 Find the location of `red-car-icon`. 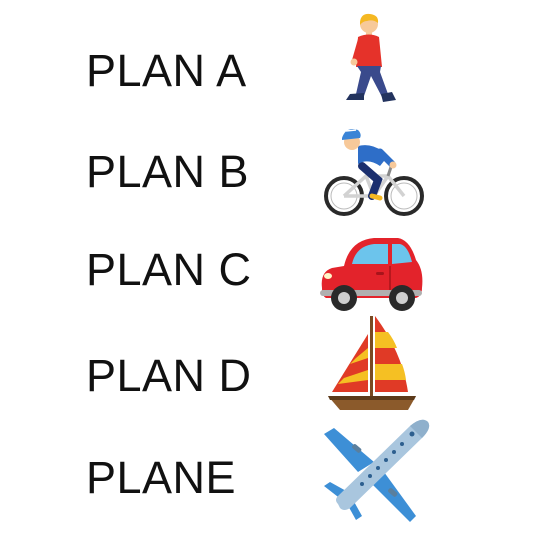

red-car-icon is located at coordinates (371, 273).